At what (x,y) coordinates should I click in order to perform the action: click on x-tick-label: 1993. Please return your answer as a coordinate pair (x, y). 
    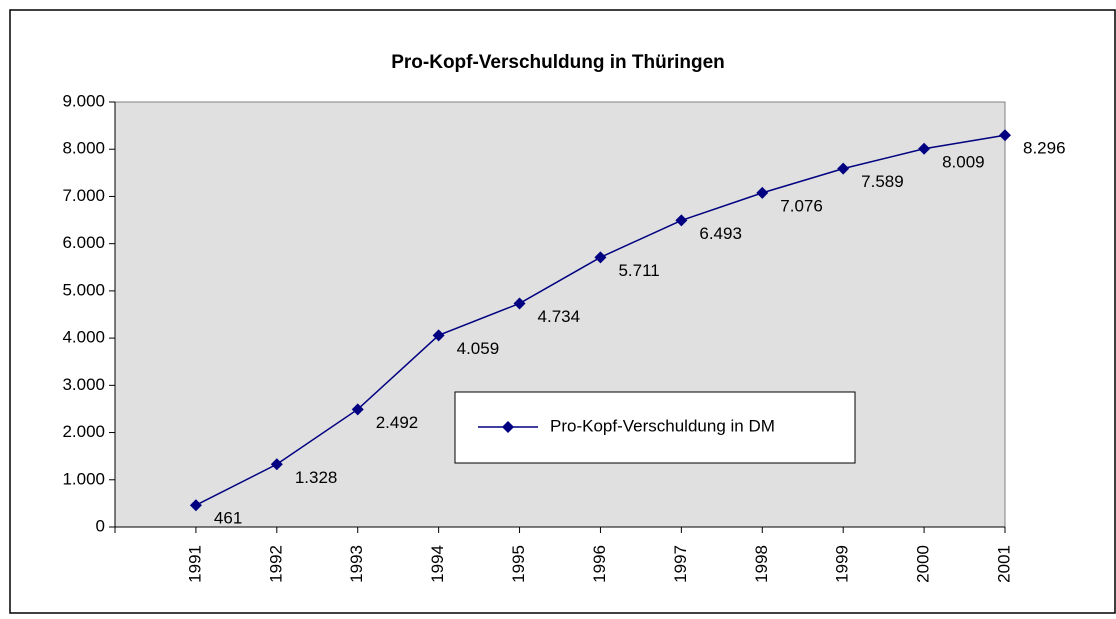
    Looking at the image, I should click on (356, 564).